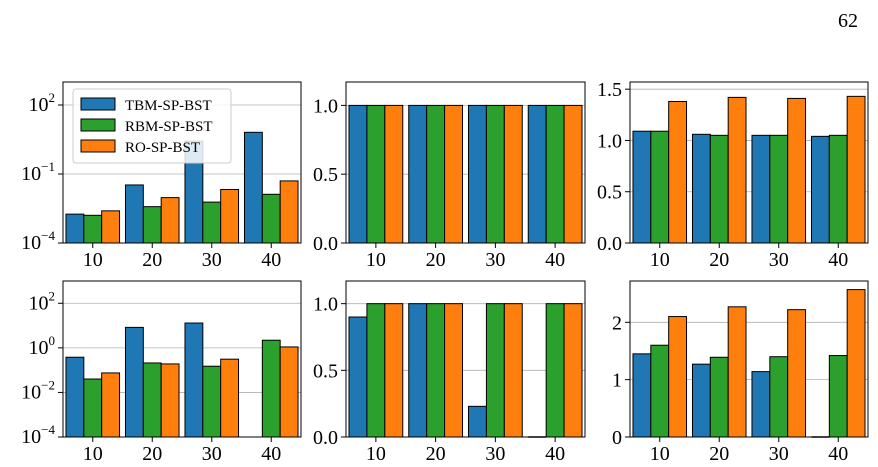  I want to click on chart-panel-2: 0.0 0.5 1.0 10 20 30 40, so click(449, 176).